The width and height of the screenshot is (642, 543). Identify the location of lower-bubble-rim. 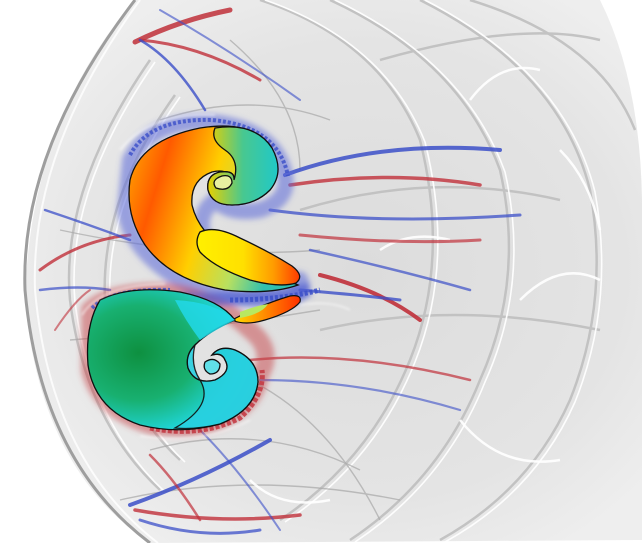
(215, 386).